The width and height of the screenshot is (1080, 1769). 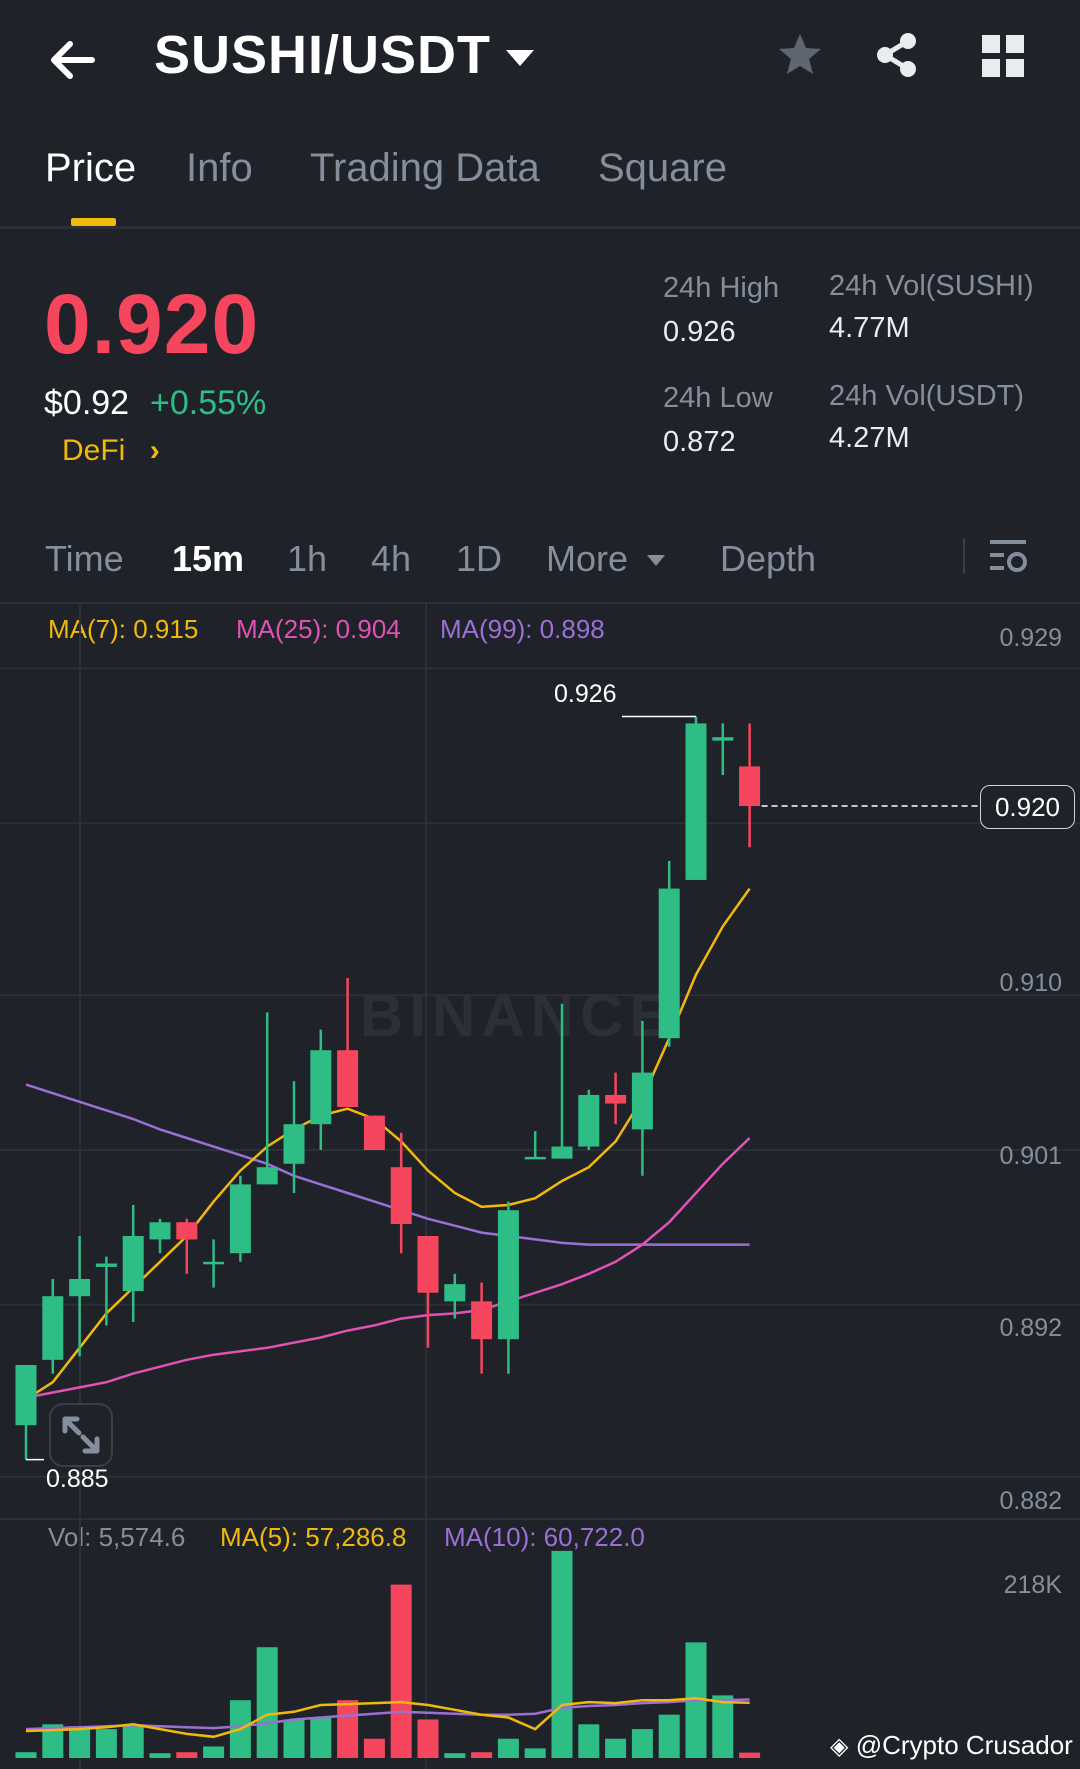 I want to click on volume-ma5-line, so click(x=387, y=1718).